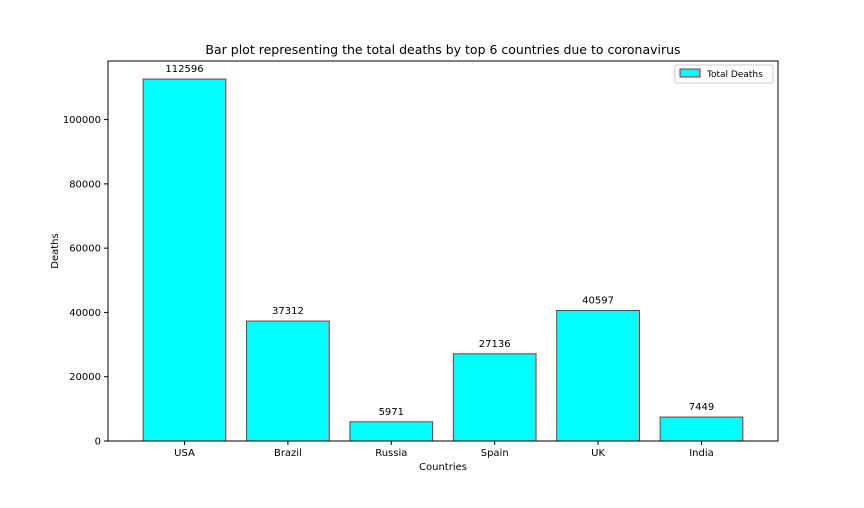 The height and width of the screenshot is (508, 864). What do you see at coordinates (98, 442) in the screenshot?
I see `y-tick-label: 0` at bounding box center [98, 442].